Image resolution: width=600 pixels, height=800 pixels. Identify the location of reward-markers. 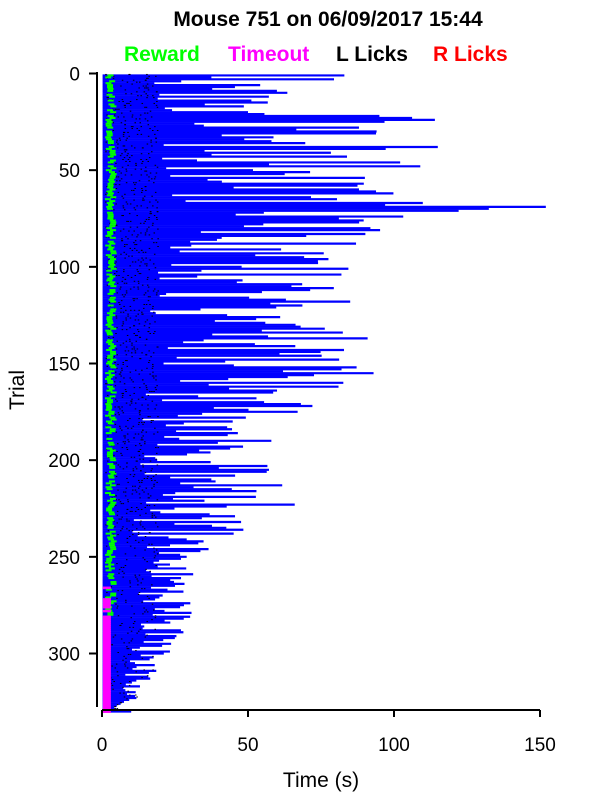
(110, 345).